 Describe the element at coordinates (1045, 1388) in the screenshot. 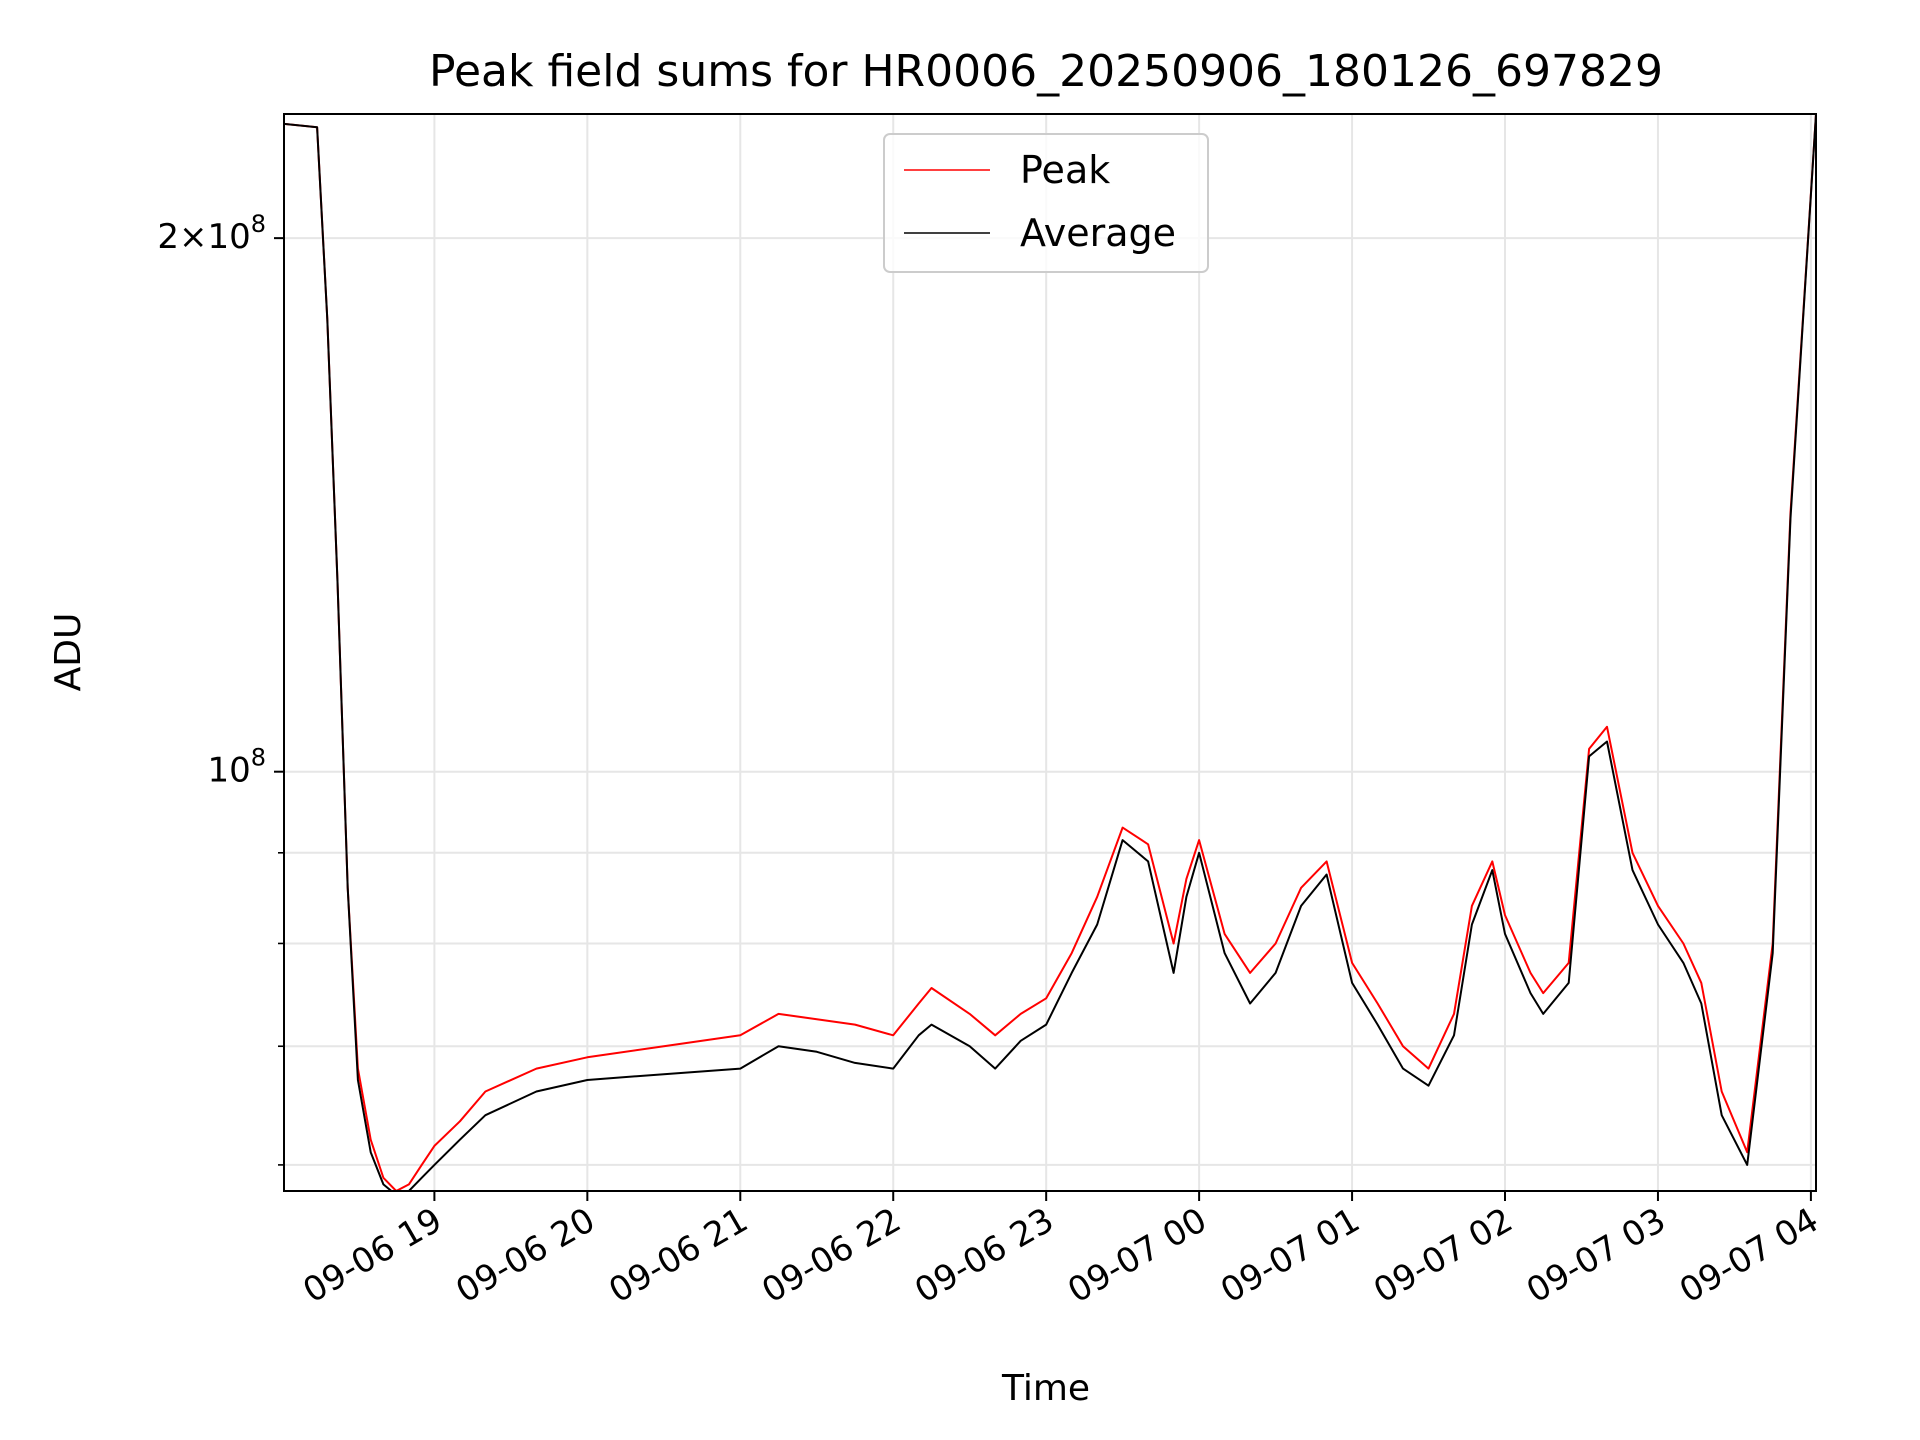

I see `x-axis-label: Time` at that location.